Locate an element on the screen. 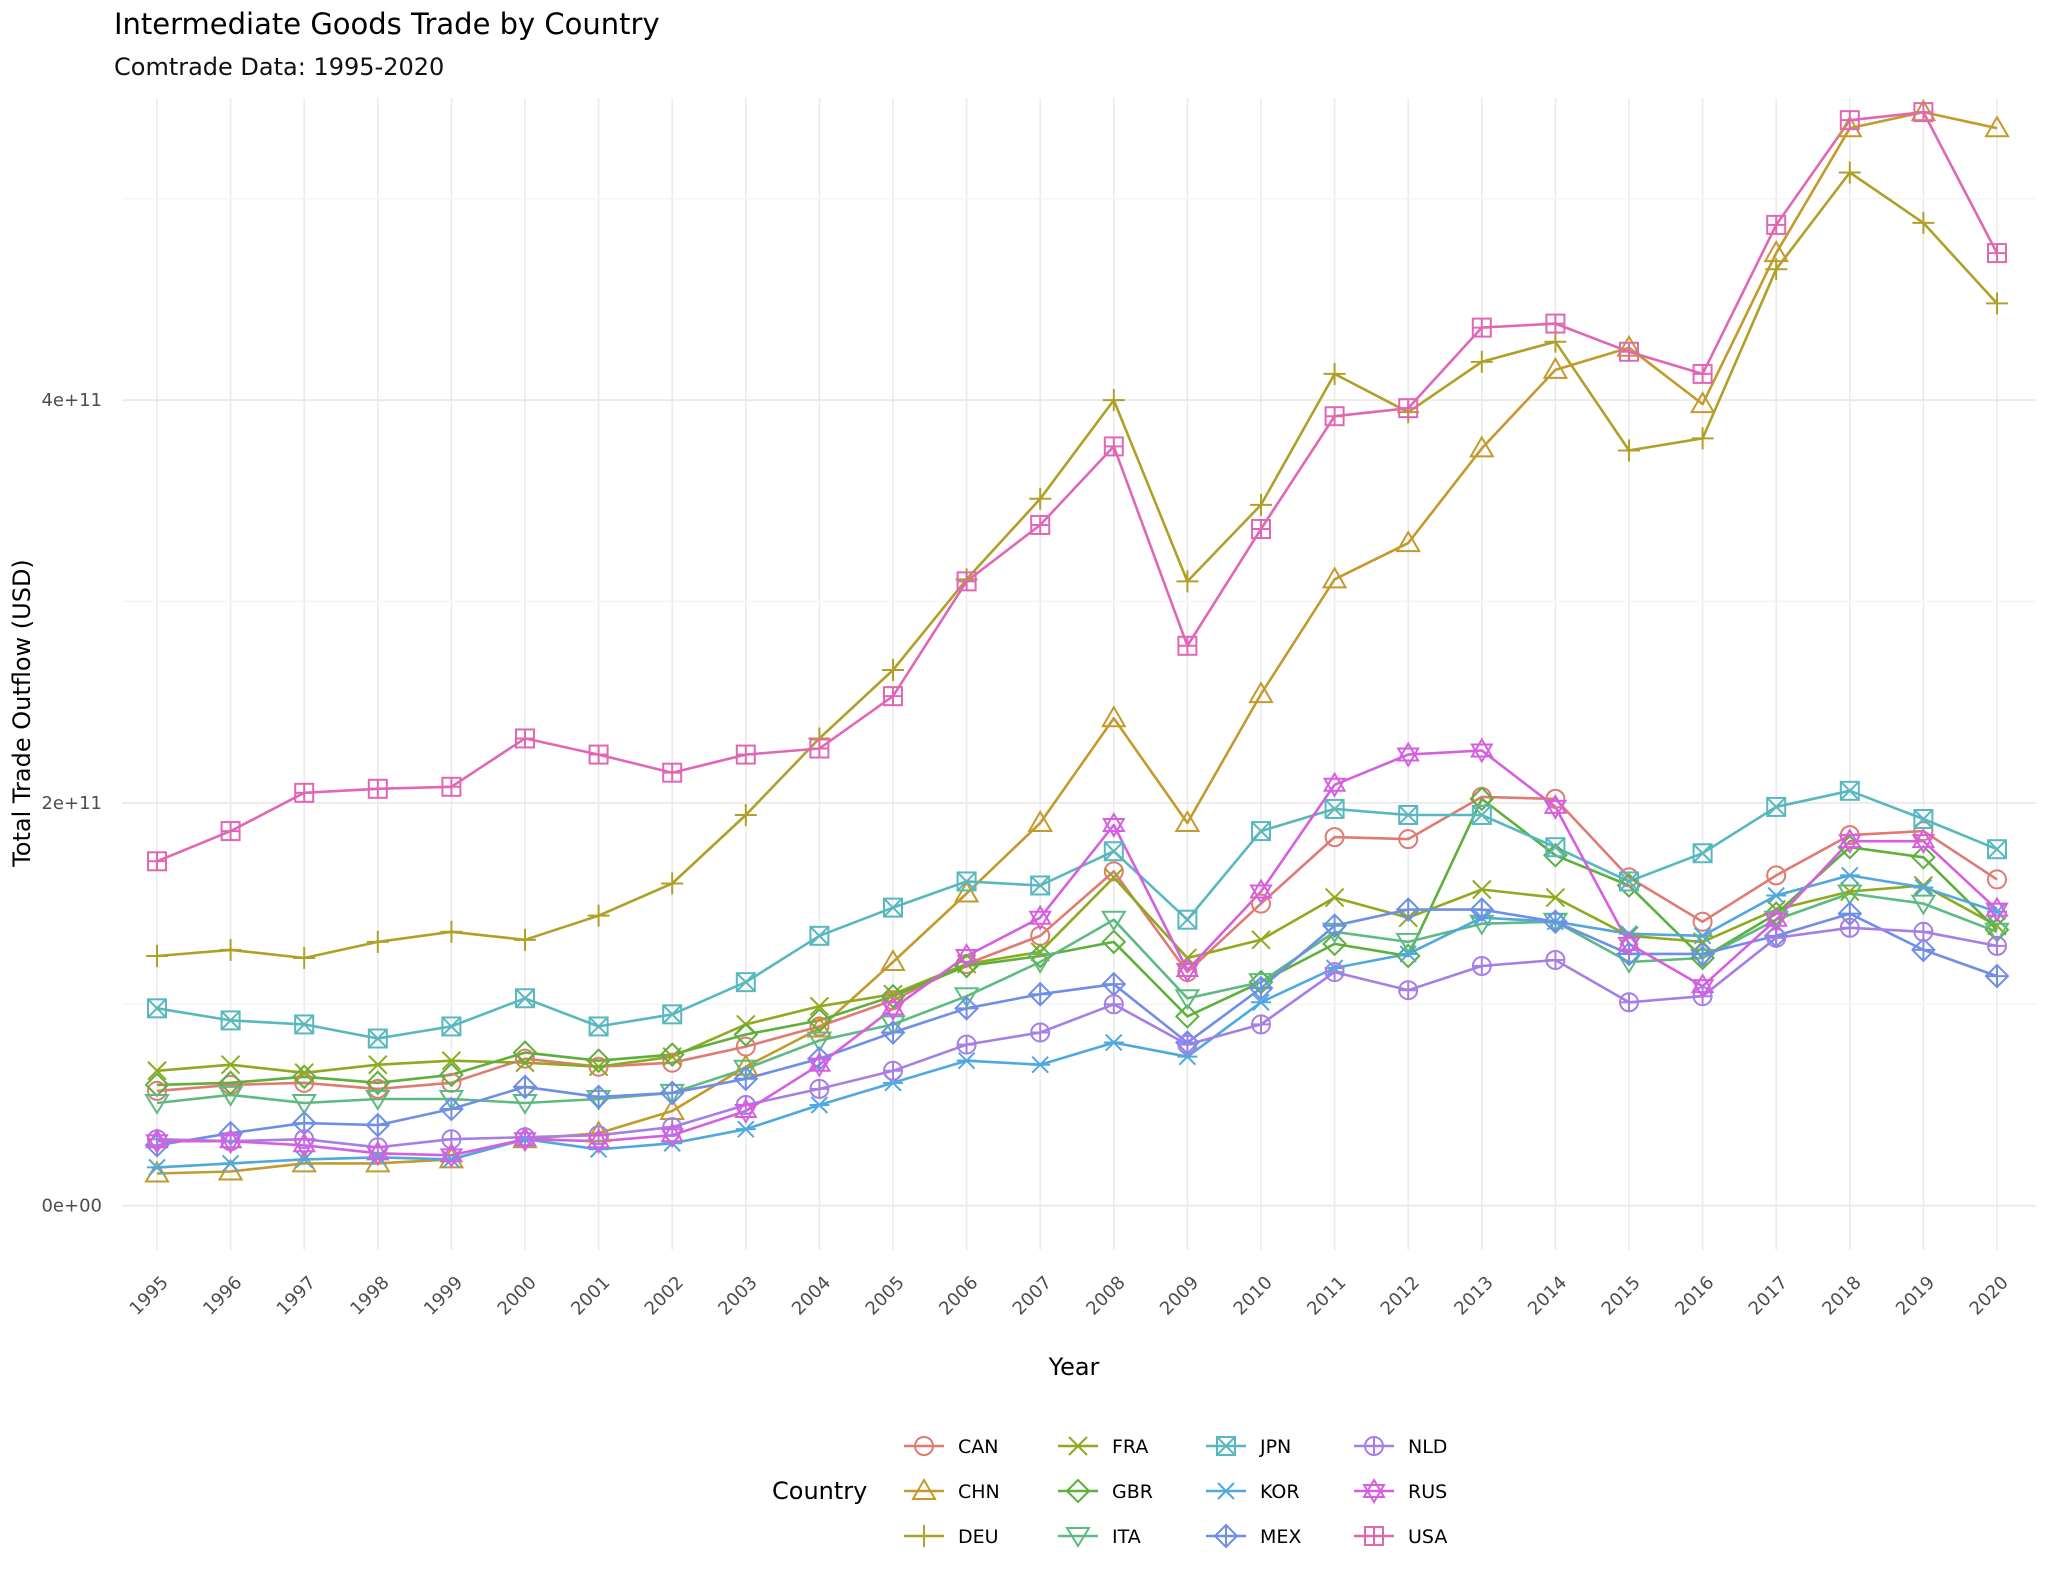 Image resolution: width=2048 pixels, height=1583 pixels. data-point-kor is located at coordinates (1702, 936).